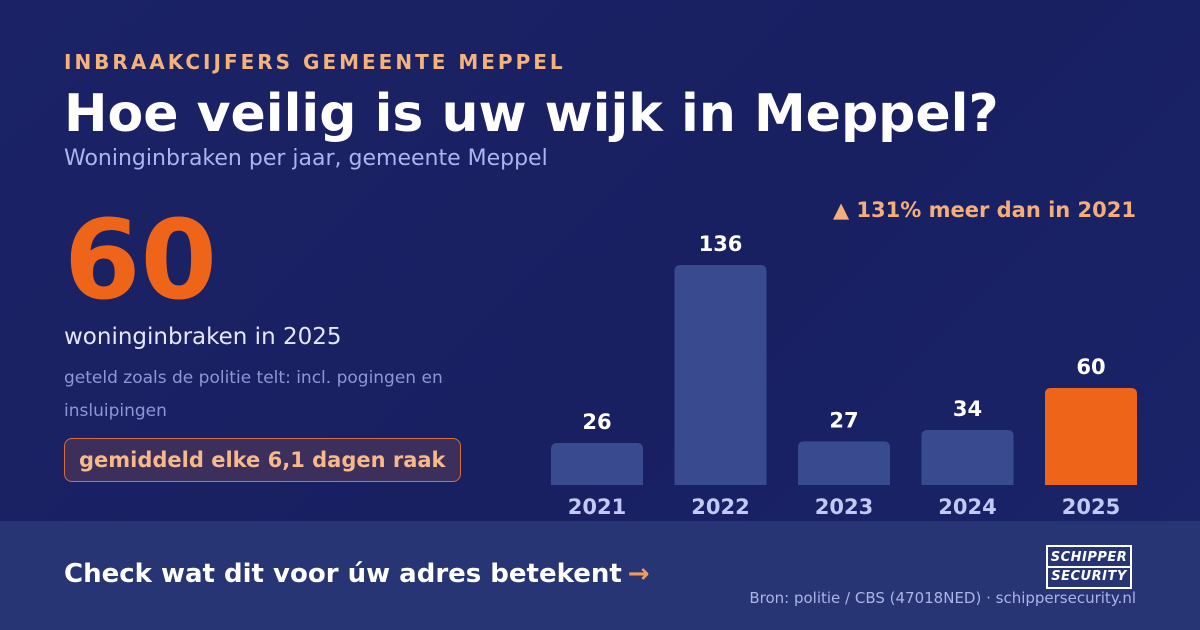 Image resolution: width=1200 pixels, height=630 pixels. I want to click on arrow-right-icon: →, so click(638, 574).